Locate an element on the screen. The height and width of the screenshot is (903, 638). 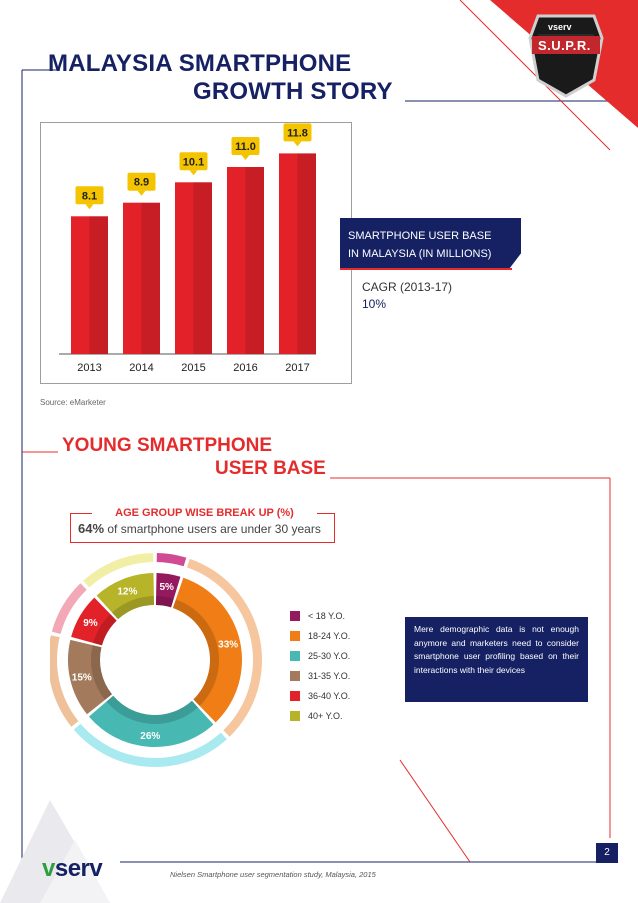
bar-shade-2016 is located at coordinates (254, 260).